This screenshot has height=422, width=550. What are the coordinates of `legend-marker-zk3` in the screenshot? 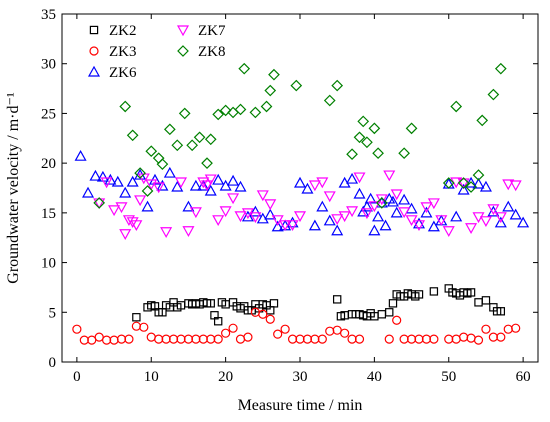 It's located at (94, 51).